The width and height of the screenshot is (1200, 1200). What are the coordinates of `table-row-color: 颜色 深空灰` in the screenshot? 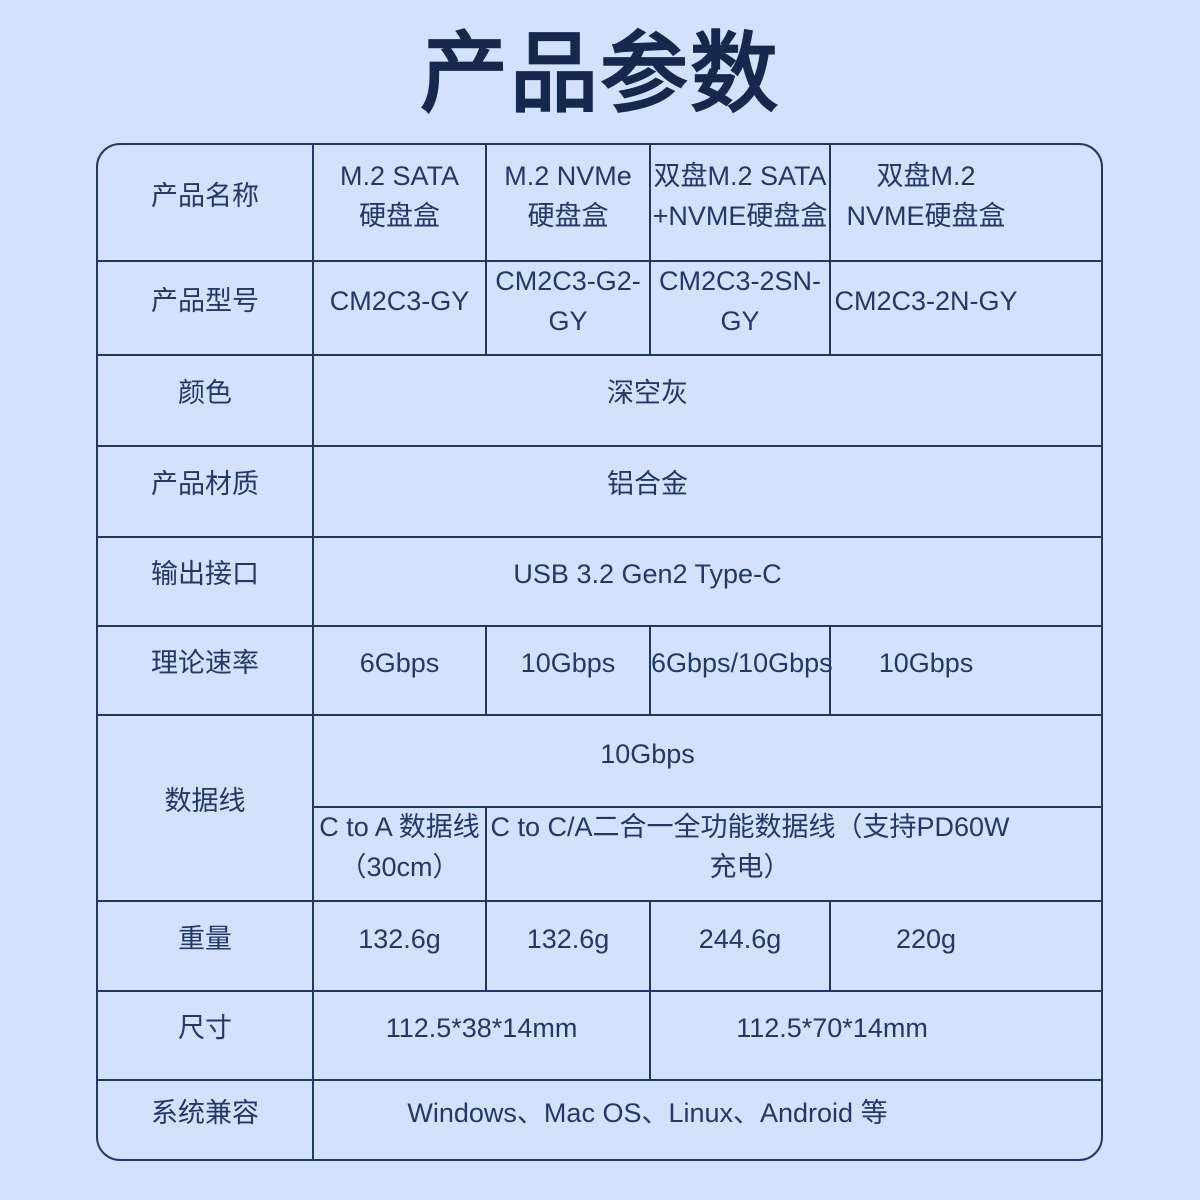 It's located at (599, 400).